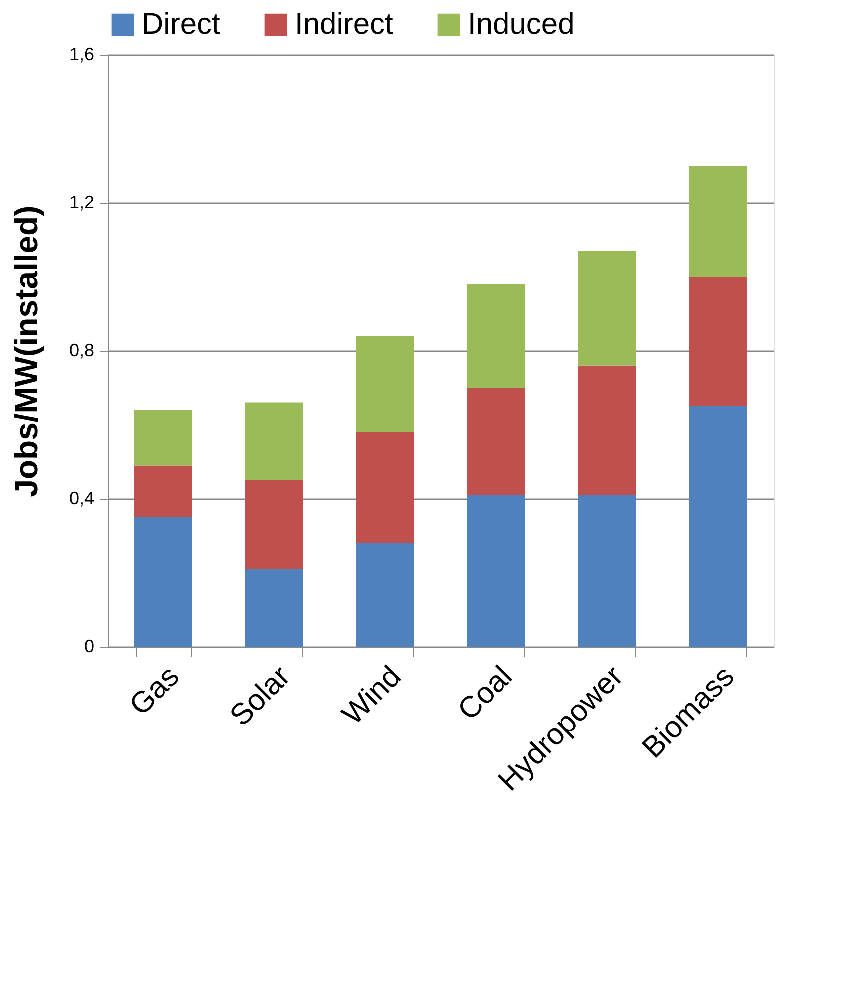  Describe the element at coordinates (26, 352) in the screenshot. I see `y-axis-title: Jobs/MW(installed)` at that location.